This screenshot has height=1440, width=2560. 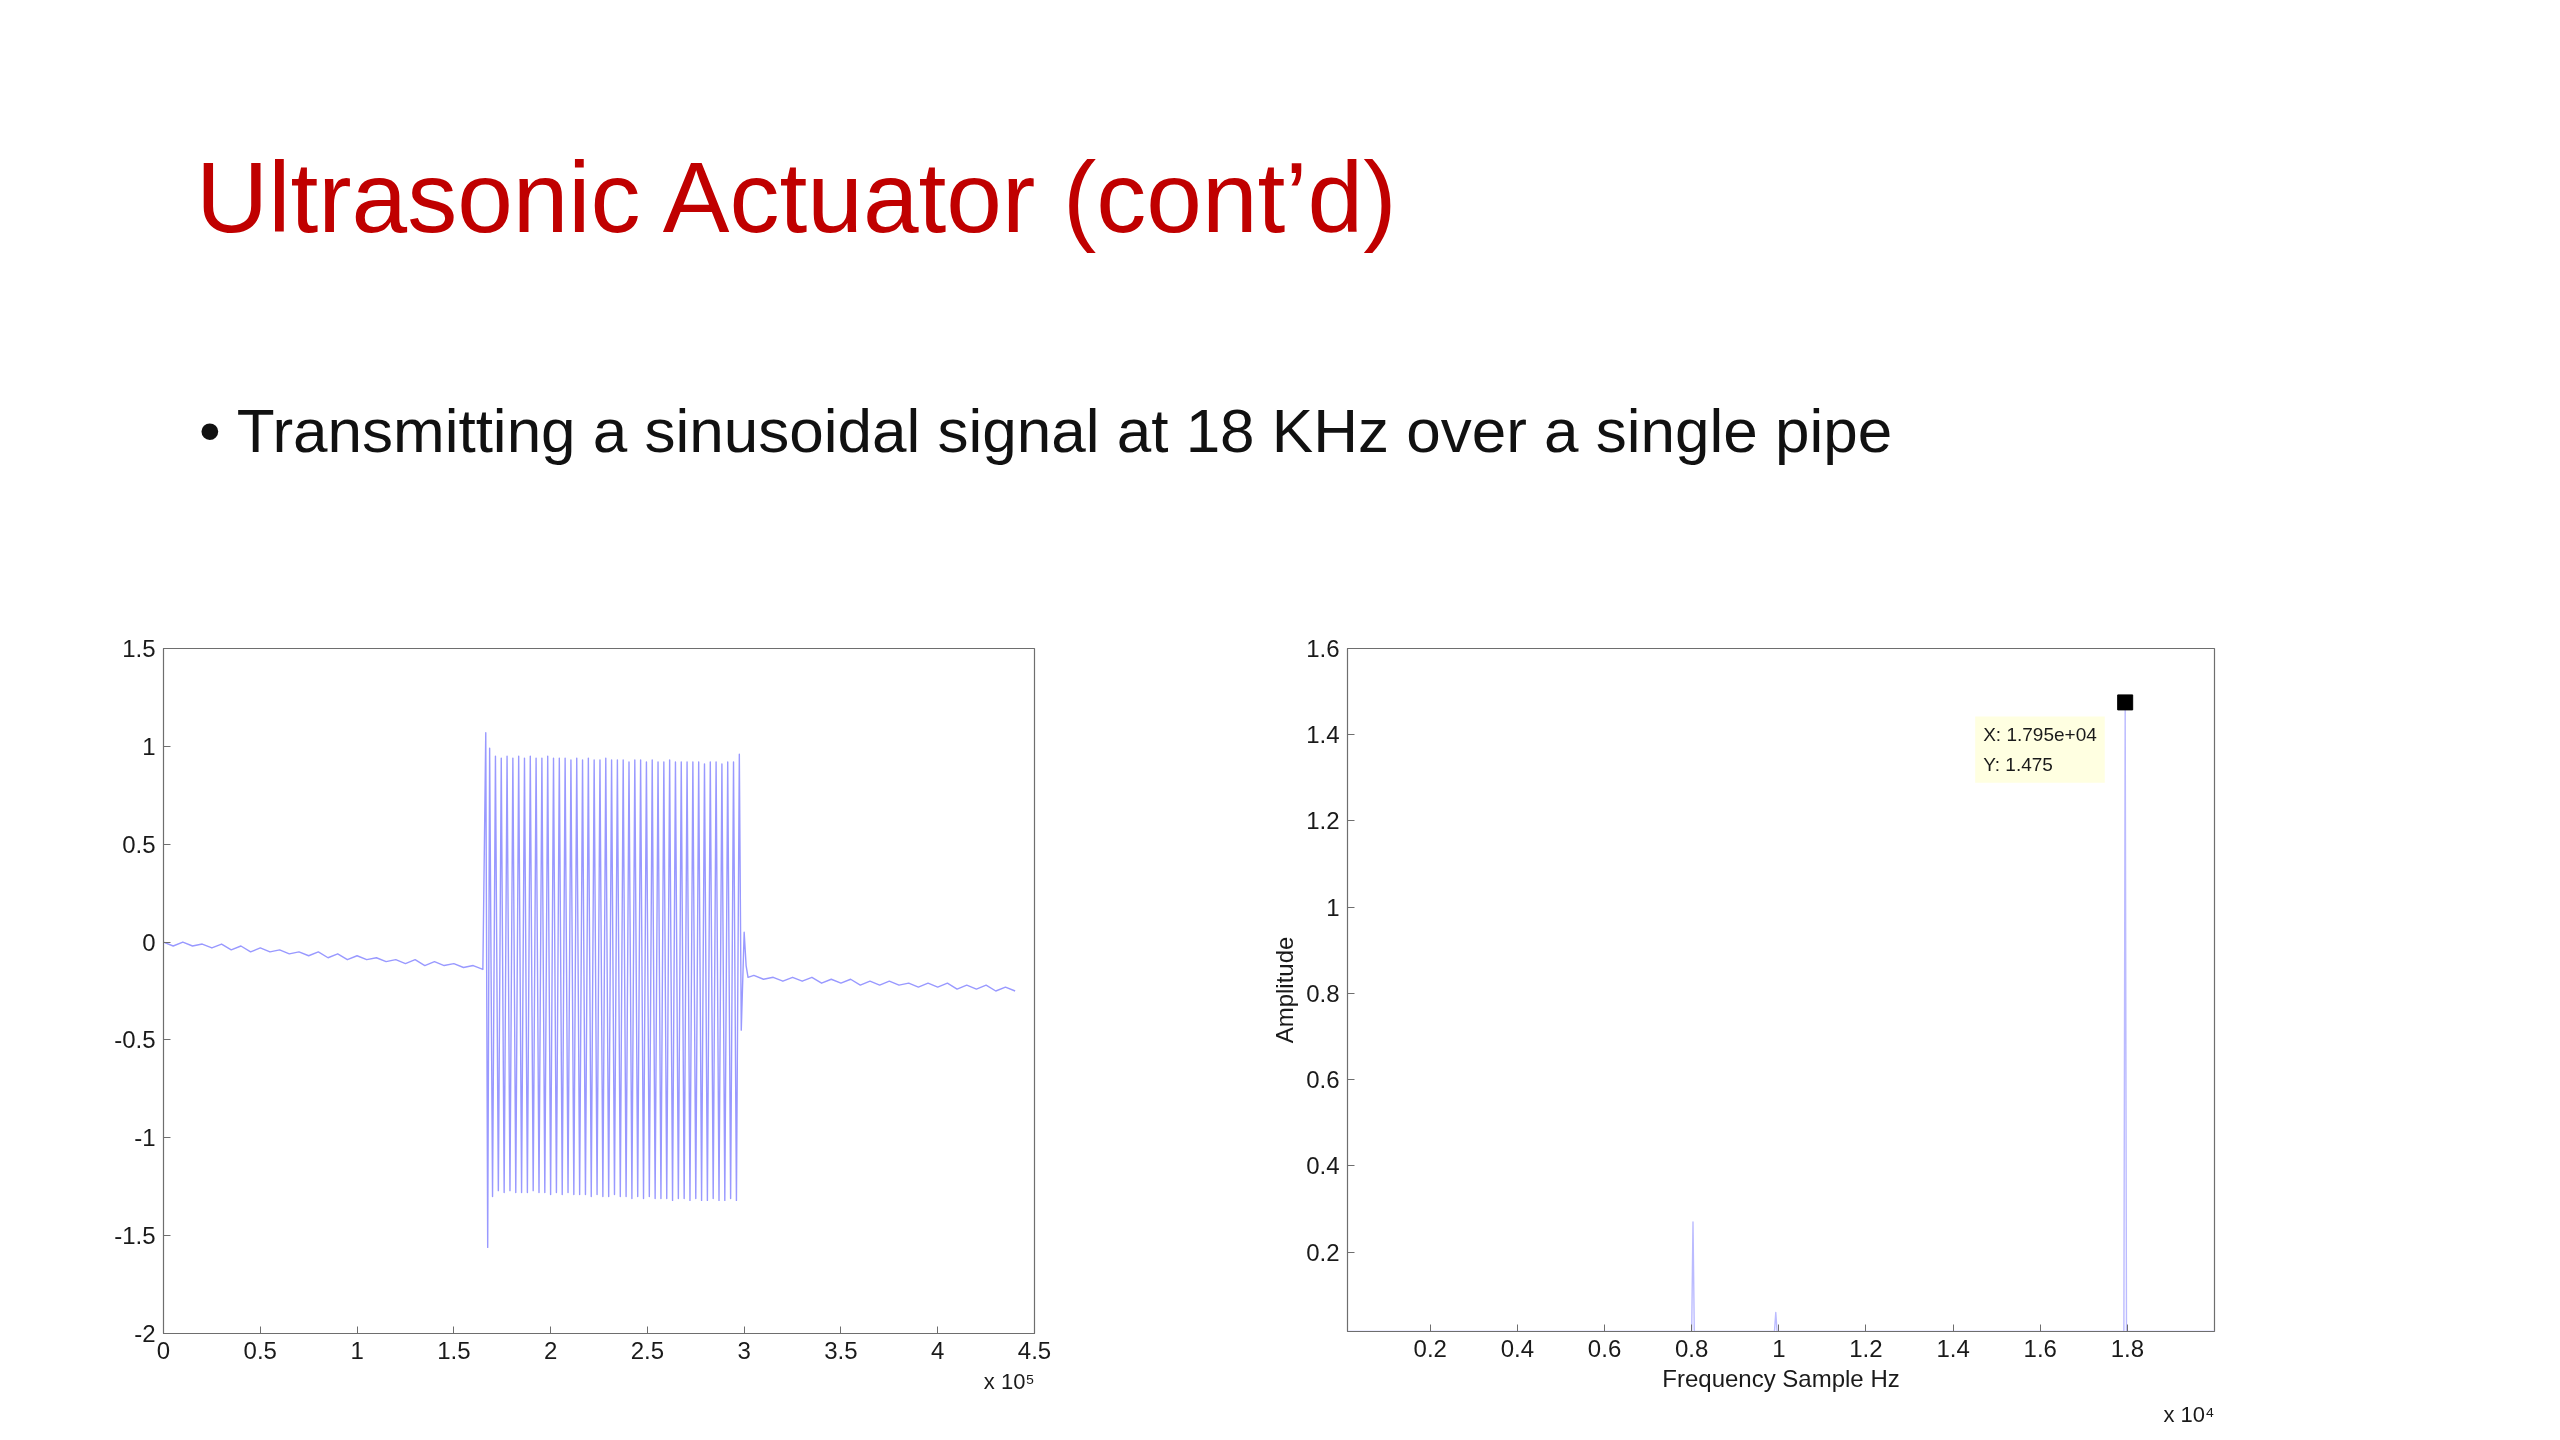 I want to click on y-tick-label: -2, so click(x=145, y=1333).